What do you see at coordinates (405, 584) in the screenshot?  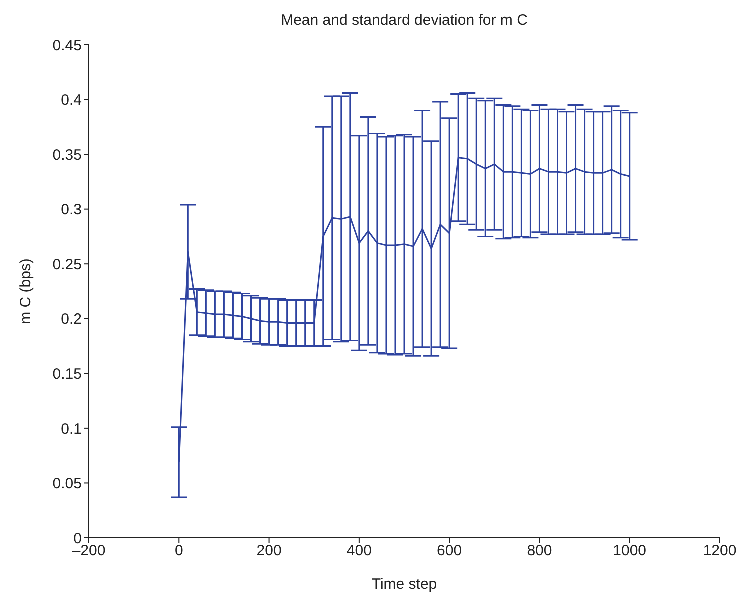 I see `x-axis-title: Time step` at bounding box center [405, 584].